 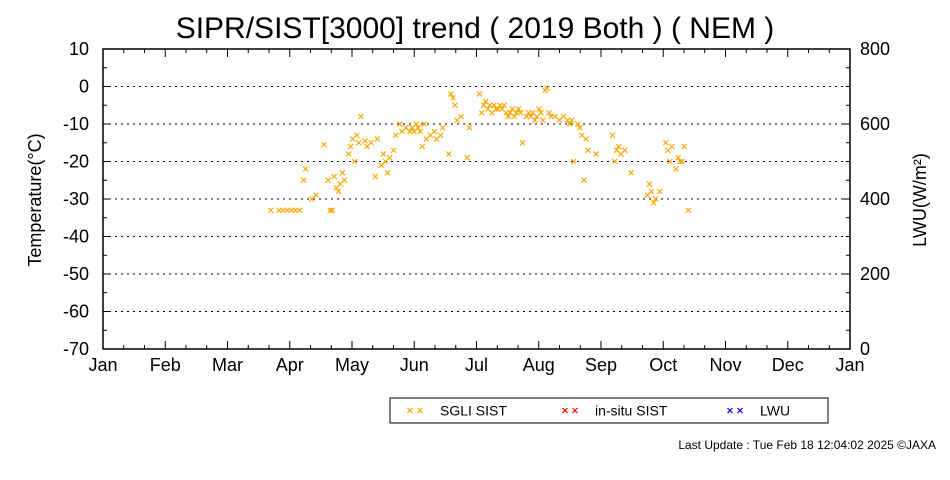 I want to click on y-tick-label: -30, so click(x=76, y=199).